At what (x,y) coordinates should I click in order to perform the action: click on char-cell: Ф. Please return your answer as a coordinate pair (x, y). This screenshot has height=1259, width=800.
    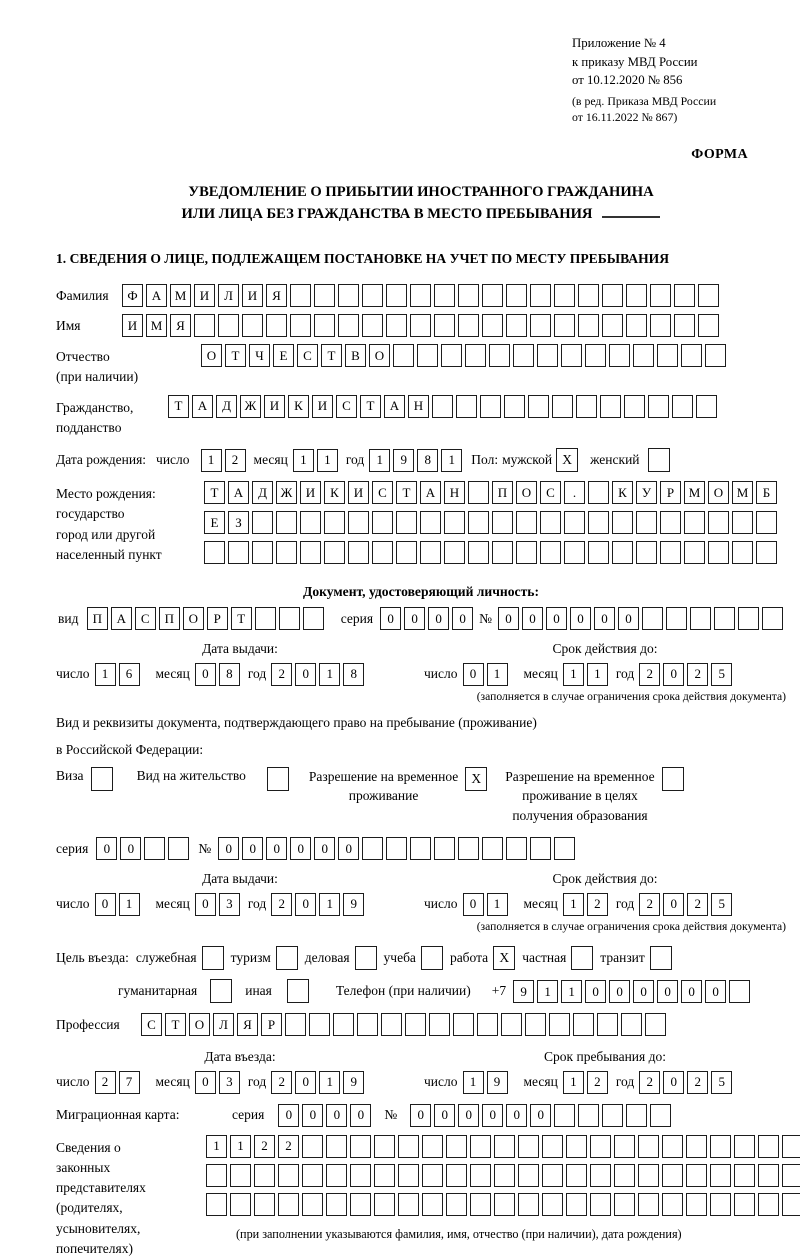
    Looking at the image, I should click on (132, 296).